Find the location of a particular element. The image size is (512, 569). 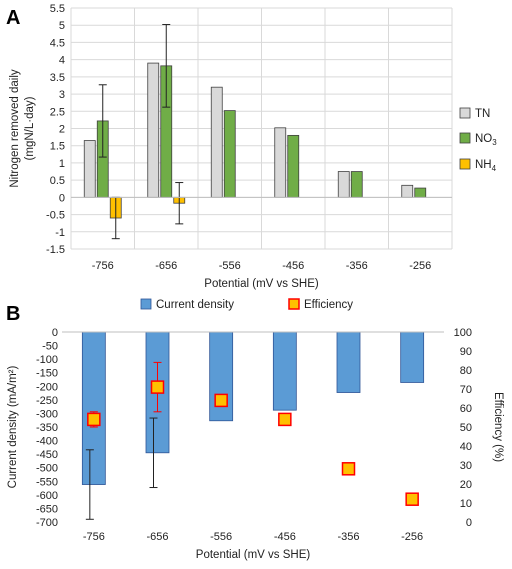

panel-a-legend-label: TN is located at coordinates (482, 114).